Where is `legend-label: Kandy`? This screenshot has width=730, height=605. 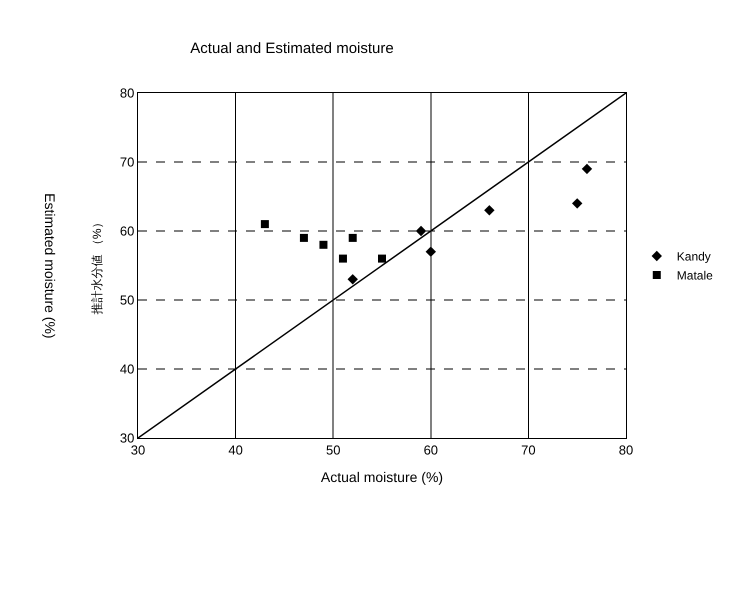 legend-label: Kandy is located at coordinates (693, 257).